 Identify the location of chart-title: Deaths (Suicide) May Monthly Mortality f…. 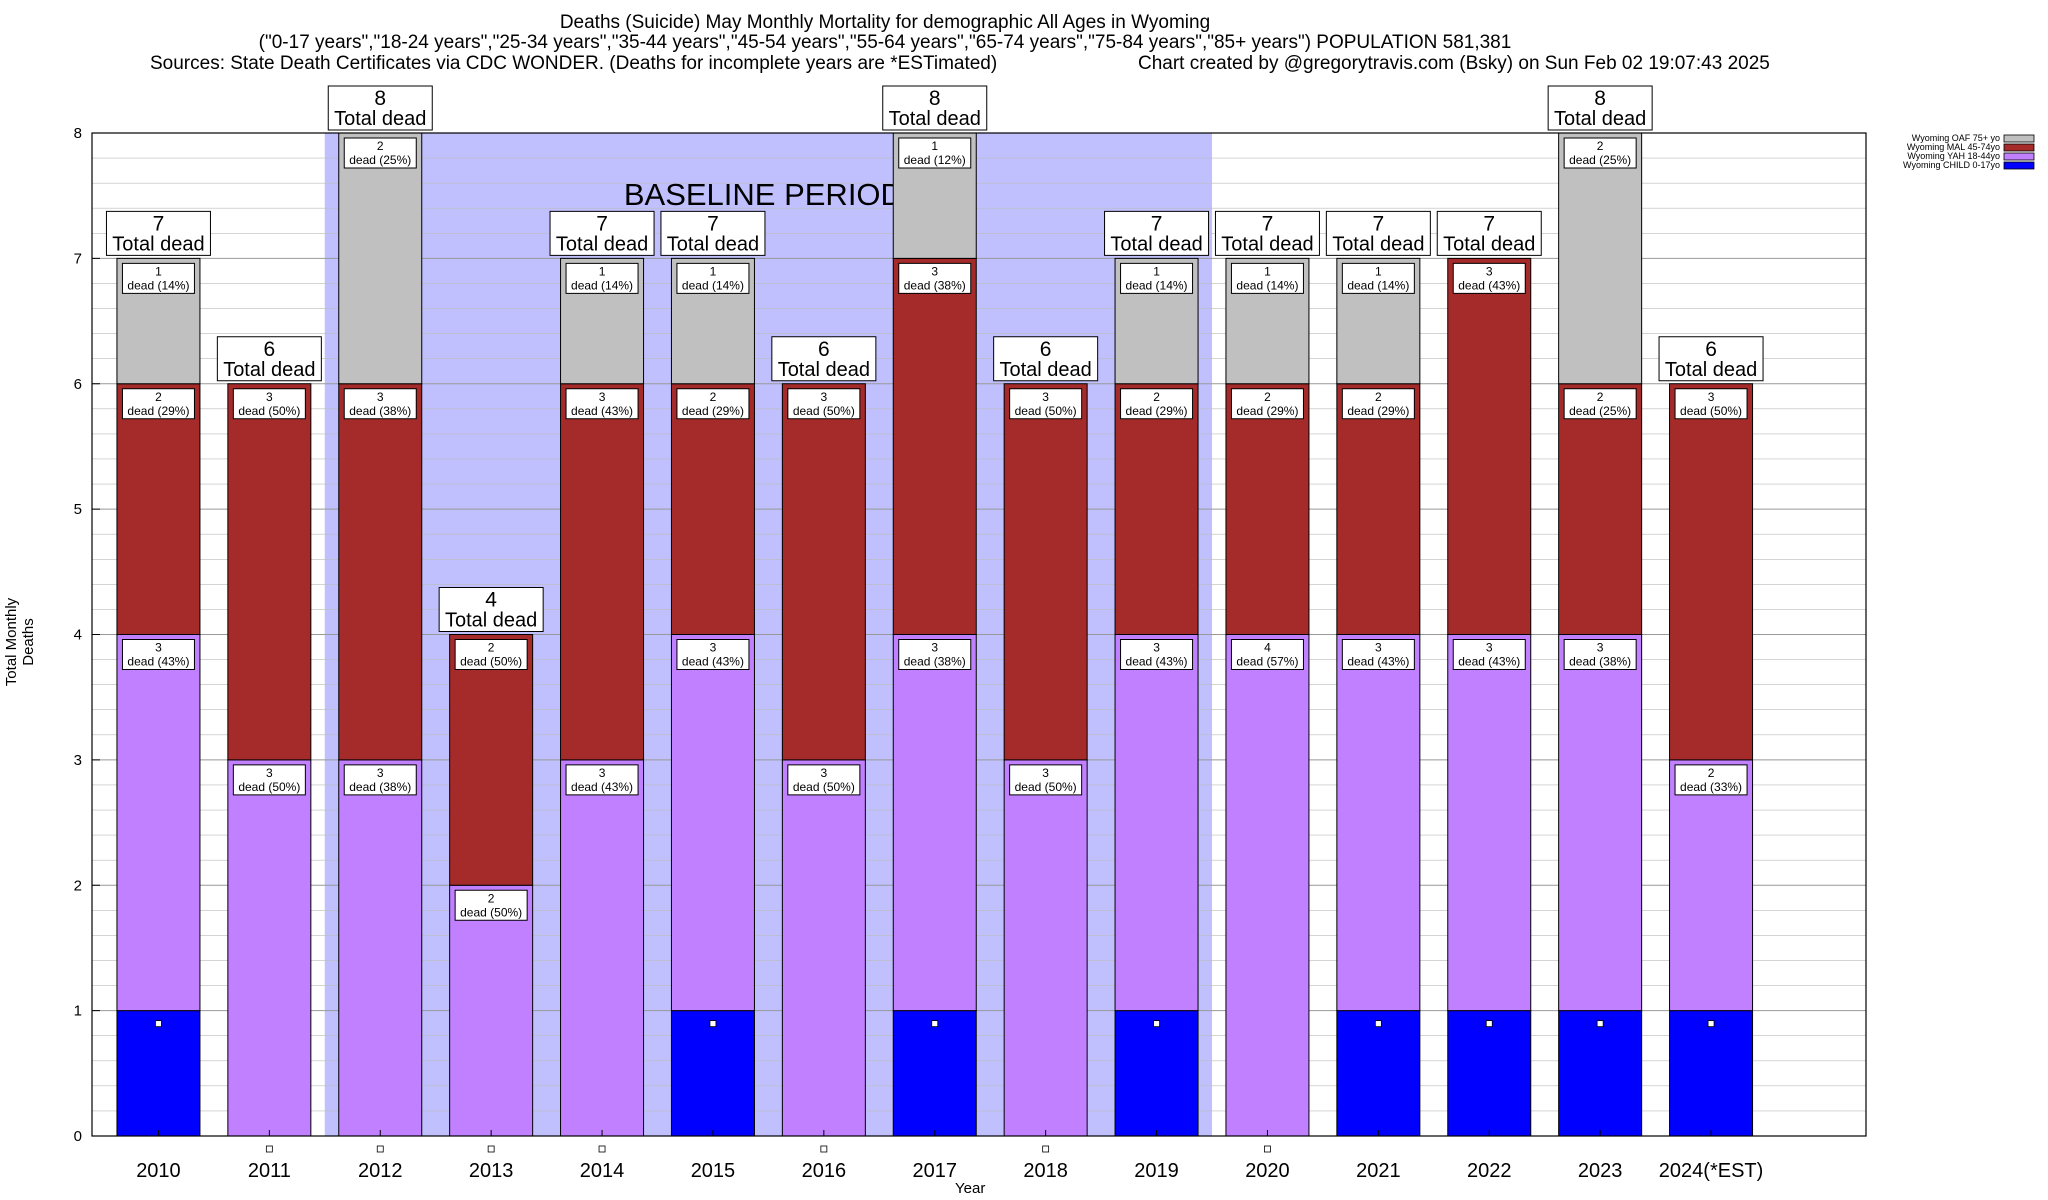
(885, 22).